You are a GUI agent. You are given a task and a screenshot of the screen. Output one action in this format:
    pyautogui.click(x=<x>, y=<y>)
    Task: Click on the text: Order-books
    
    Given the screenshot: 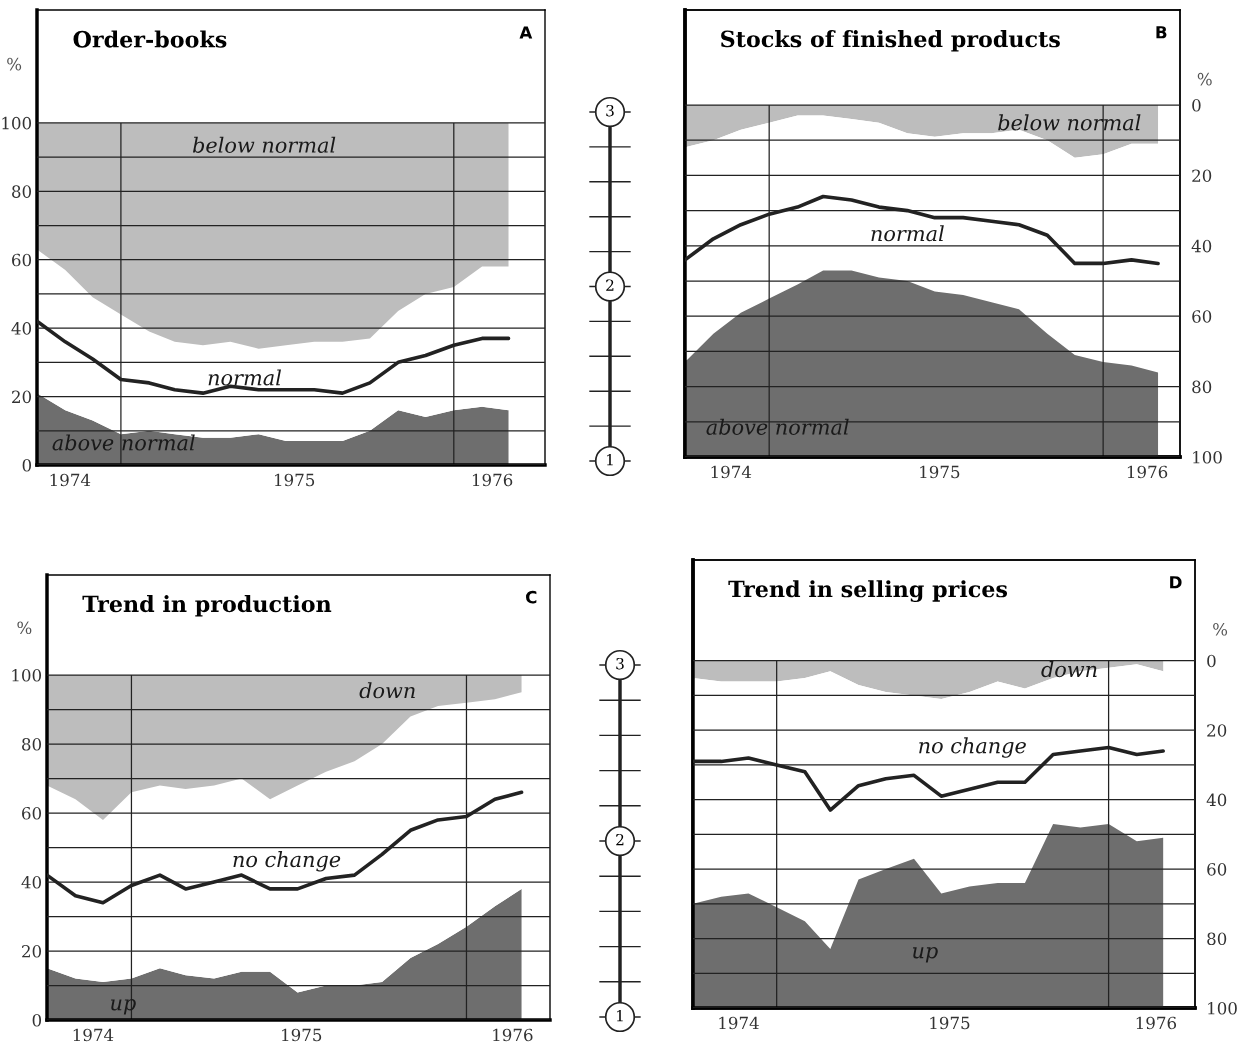 What is the action you would take?
    pyautogui.click(x=150, y=39)
    